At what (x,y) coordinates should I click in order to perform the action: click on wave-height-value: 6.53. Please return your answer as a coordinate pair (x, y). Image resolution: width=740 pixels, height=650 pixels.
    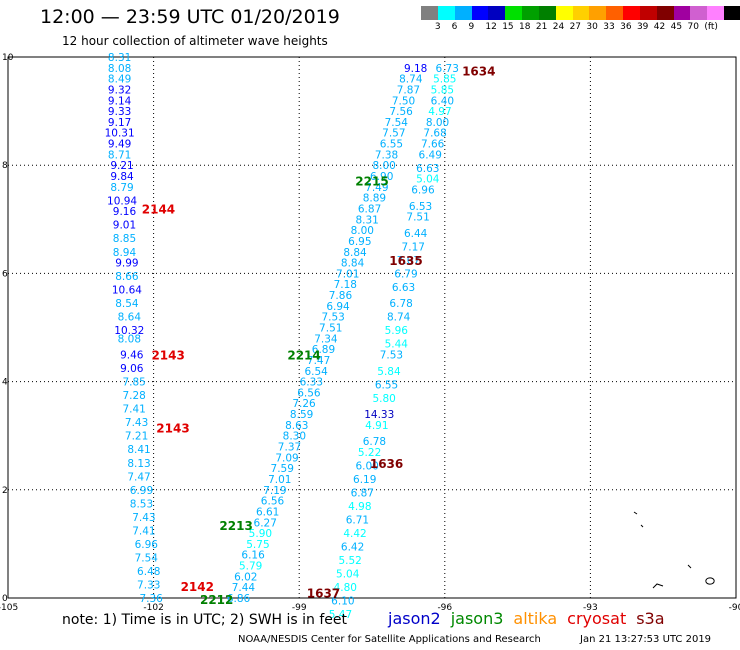
    Looking at the image, I should click on (420, 207).